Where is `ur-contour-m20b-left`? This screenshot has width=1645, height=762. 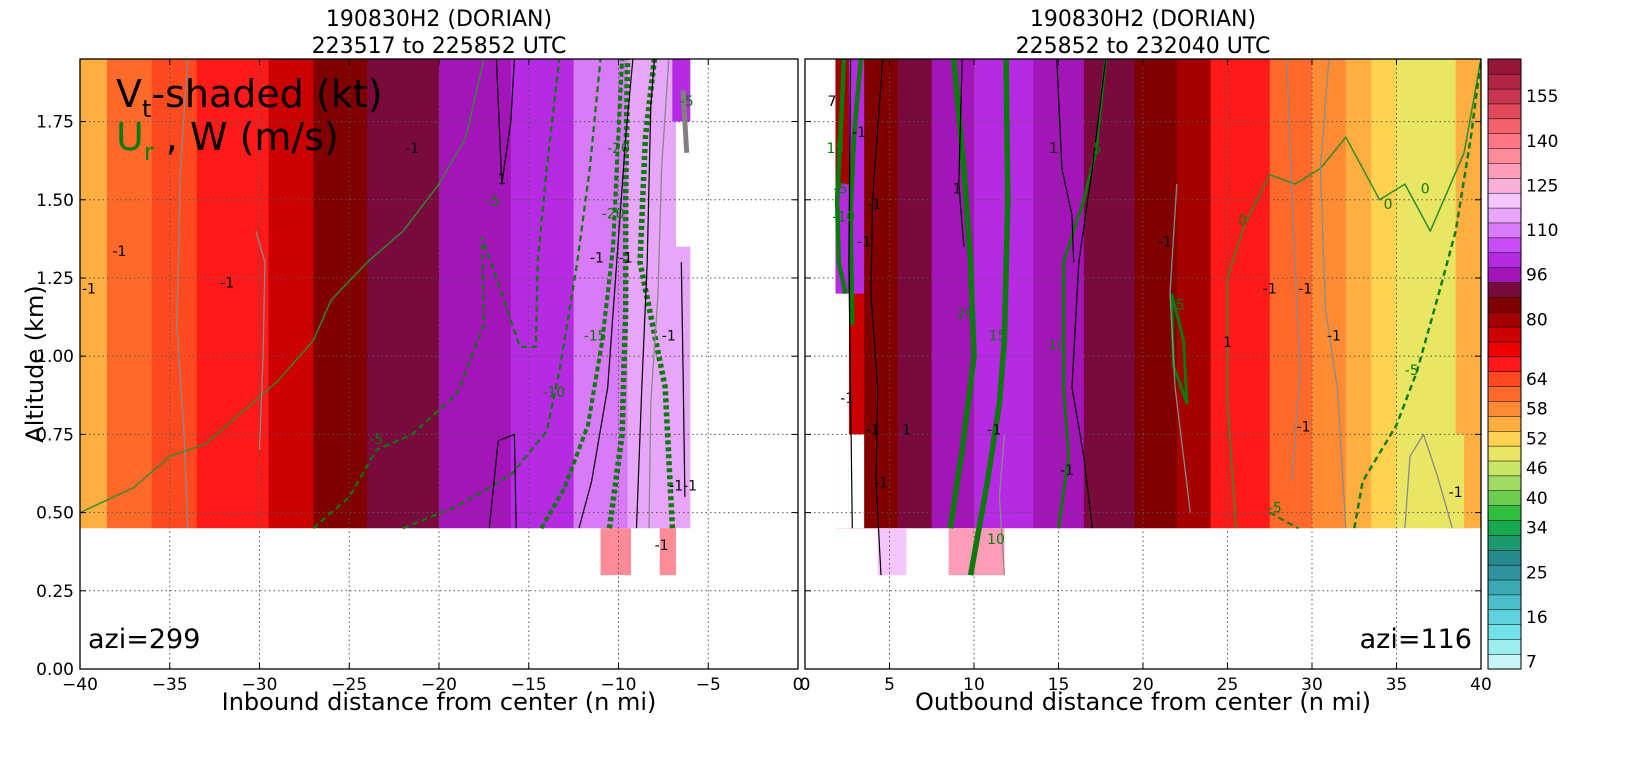
ur-contour-m20b-left is located at coordinates (656, 294).